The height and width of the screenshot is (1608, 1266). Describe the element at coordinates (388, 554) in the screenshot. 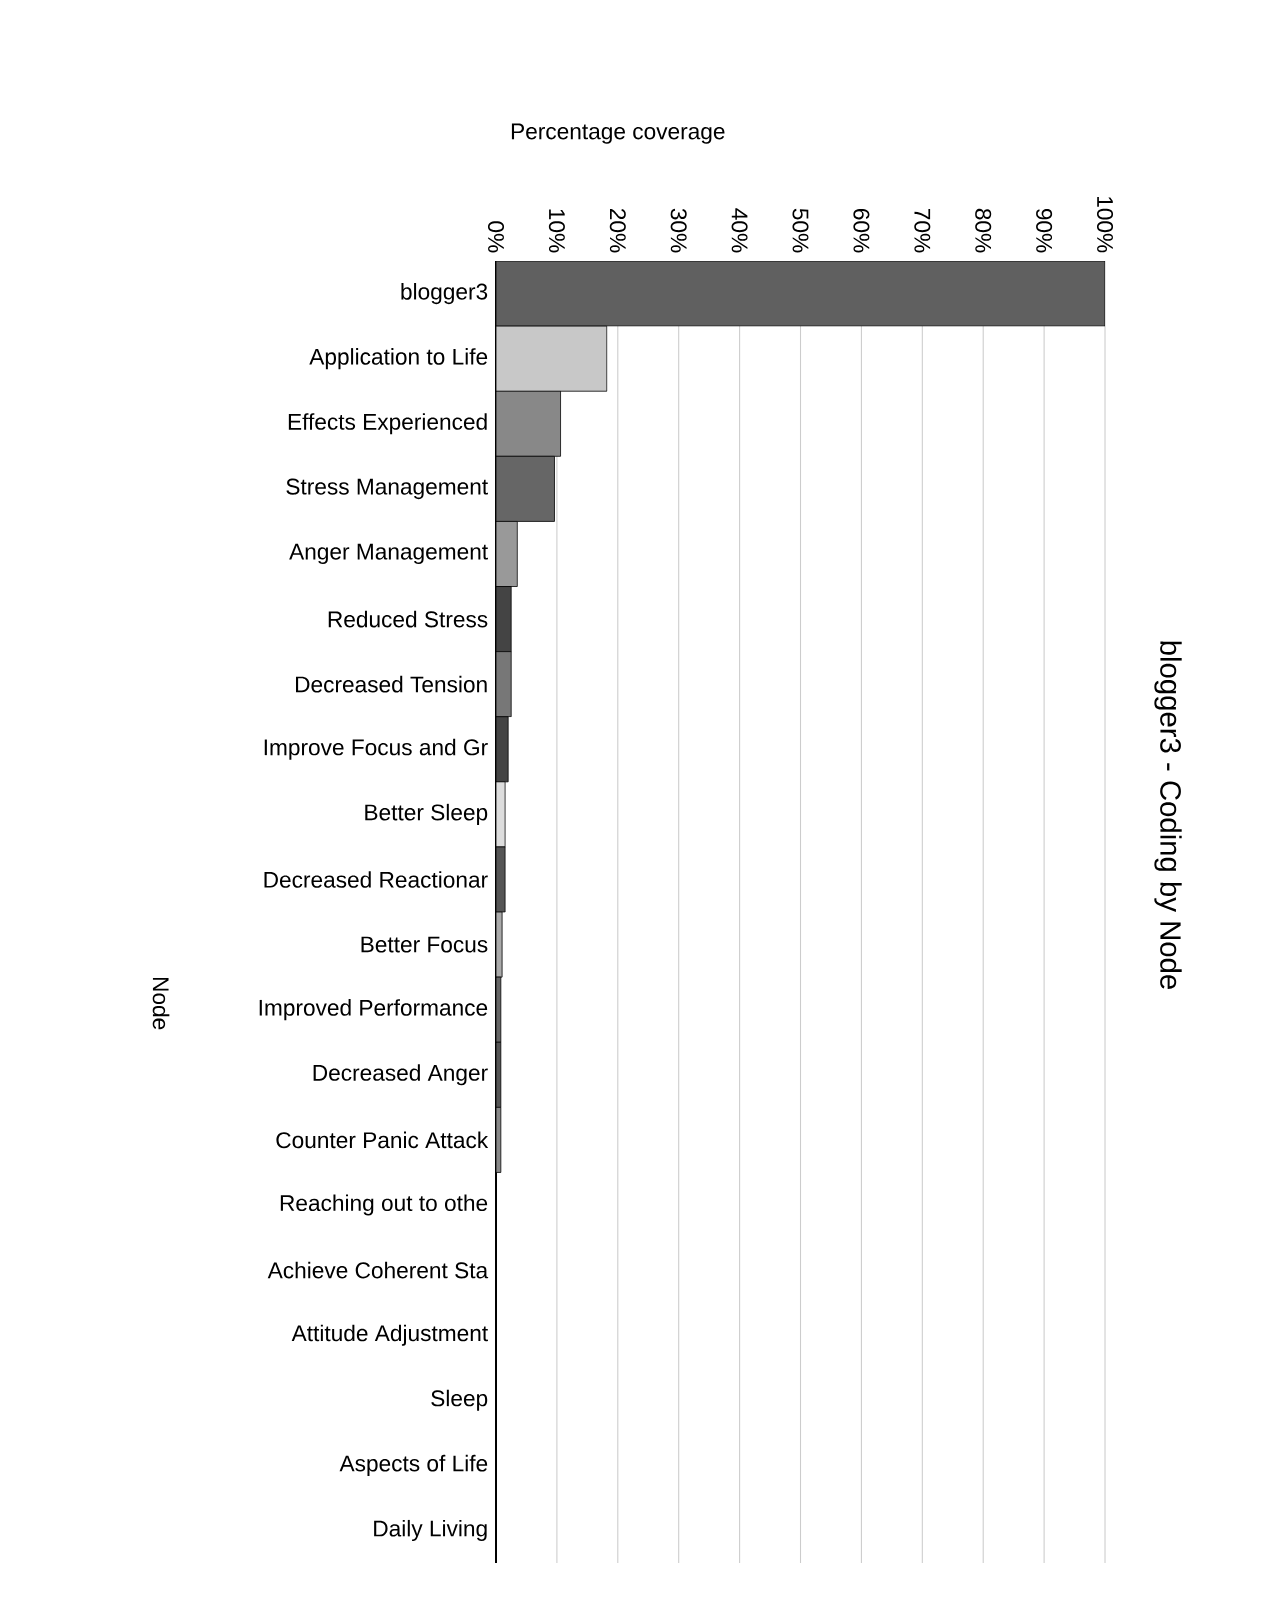

I see `y-tick-label: Anger Management` at that location.